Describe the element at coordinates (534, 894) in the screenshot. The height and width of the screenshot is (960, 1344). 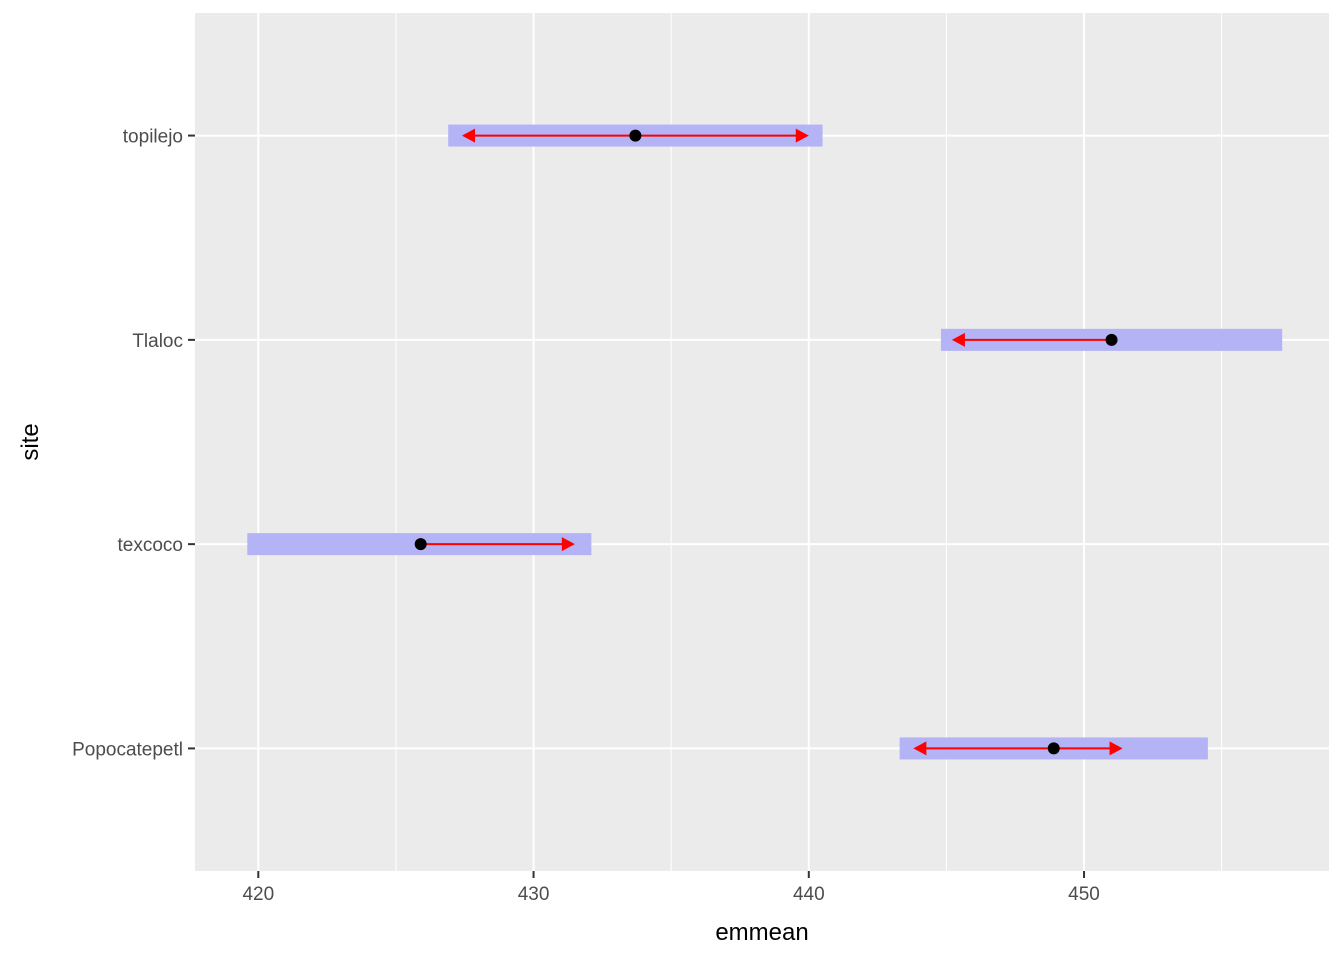
I see `x-tick-label: 430` at that location.